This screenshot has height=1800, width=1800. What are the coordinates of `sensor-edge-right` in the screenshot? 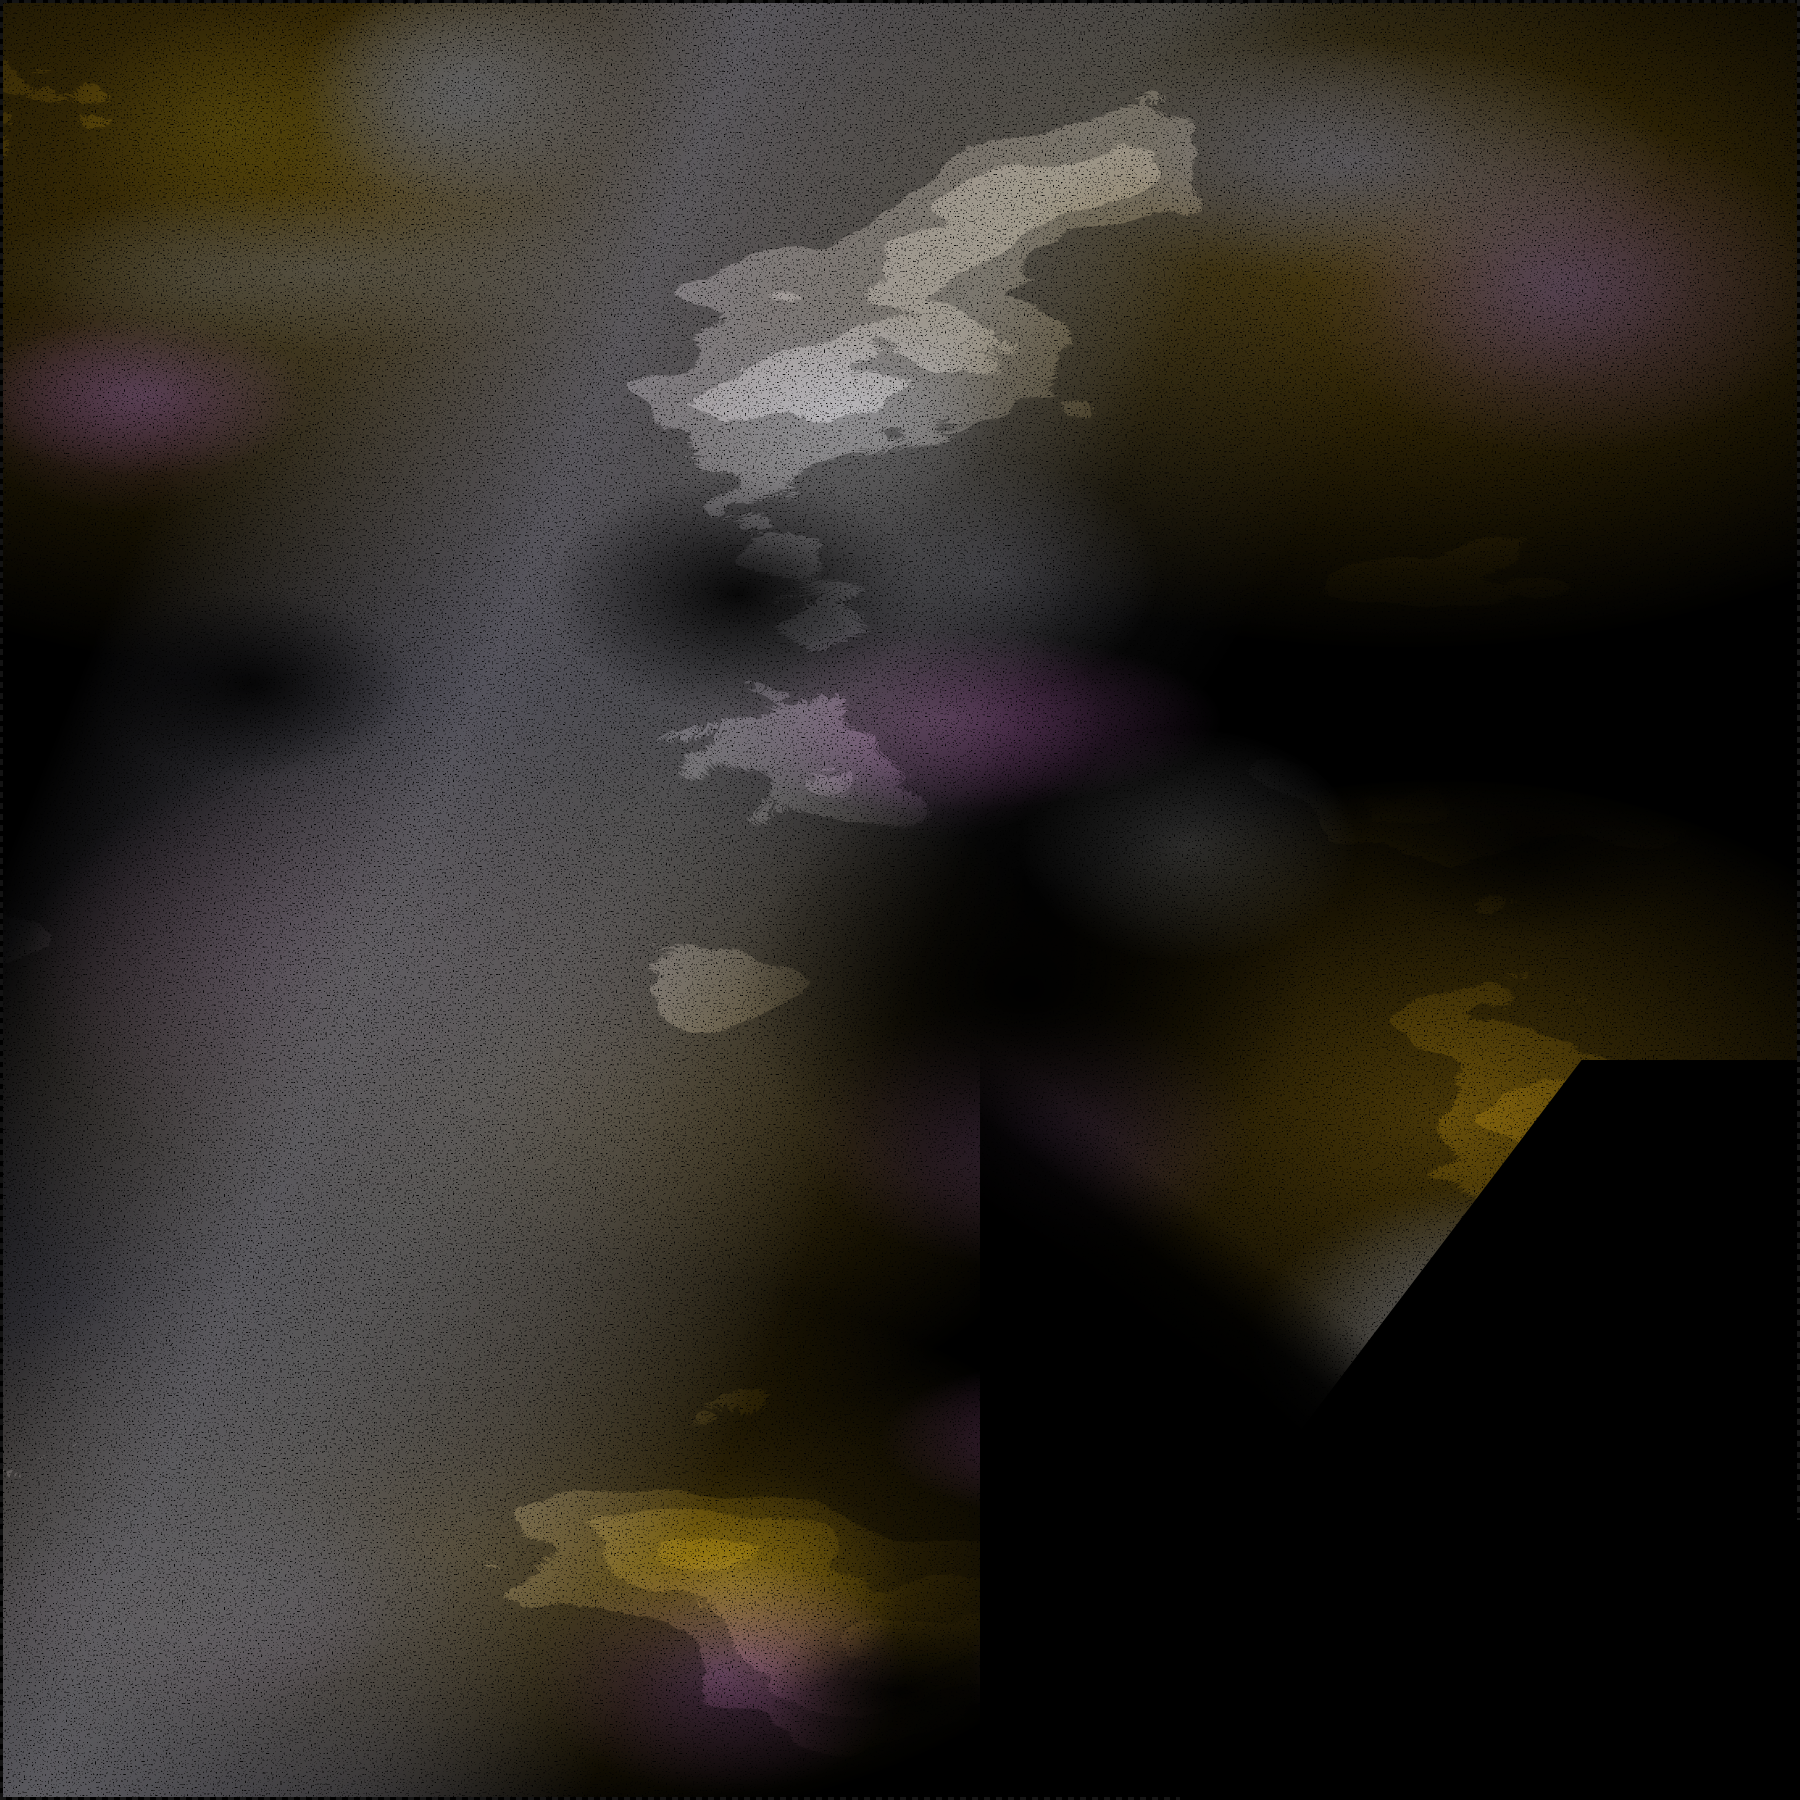 It's located at (1798, 760).